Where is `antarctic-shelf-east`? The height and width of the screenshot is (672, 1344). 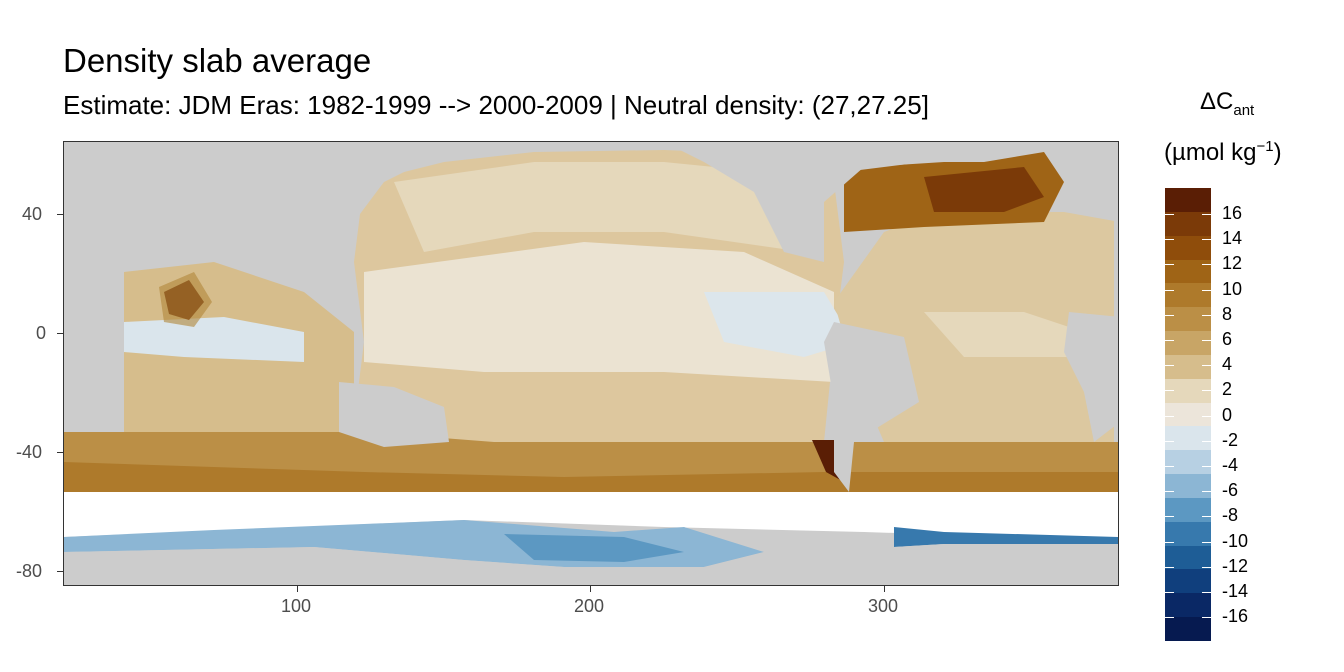 antarctic-shelf-east is located at coordinates (1006, 537).